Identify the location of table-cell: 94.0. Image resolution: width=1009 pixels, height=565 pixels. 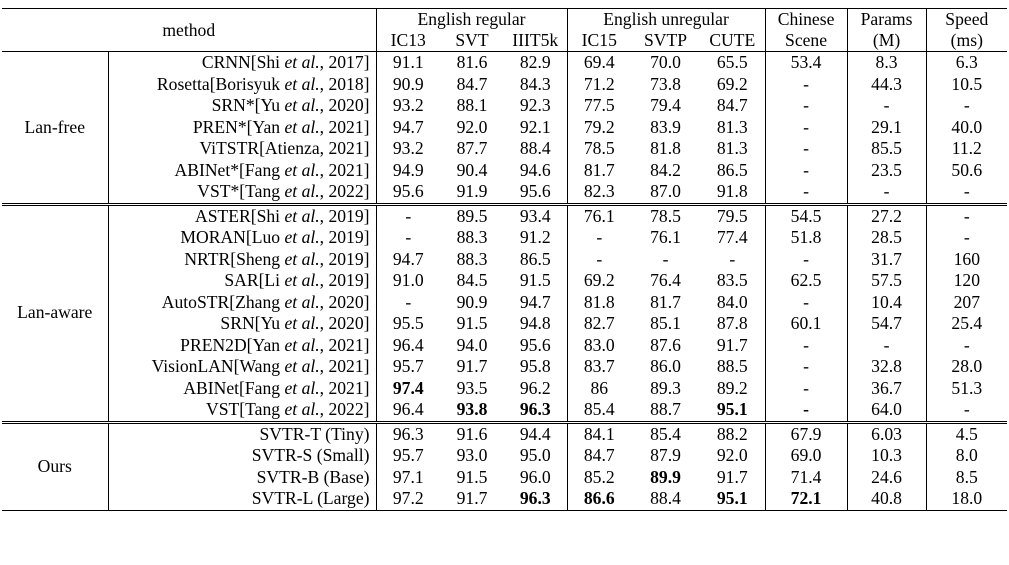
(472, 344).